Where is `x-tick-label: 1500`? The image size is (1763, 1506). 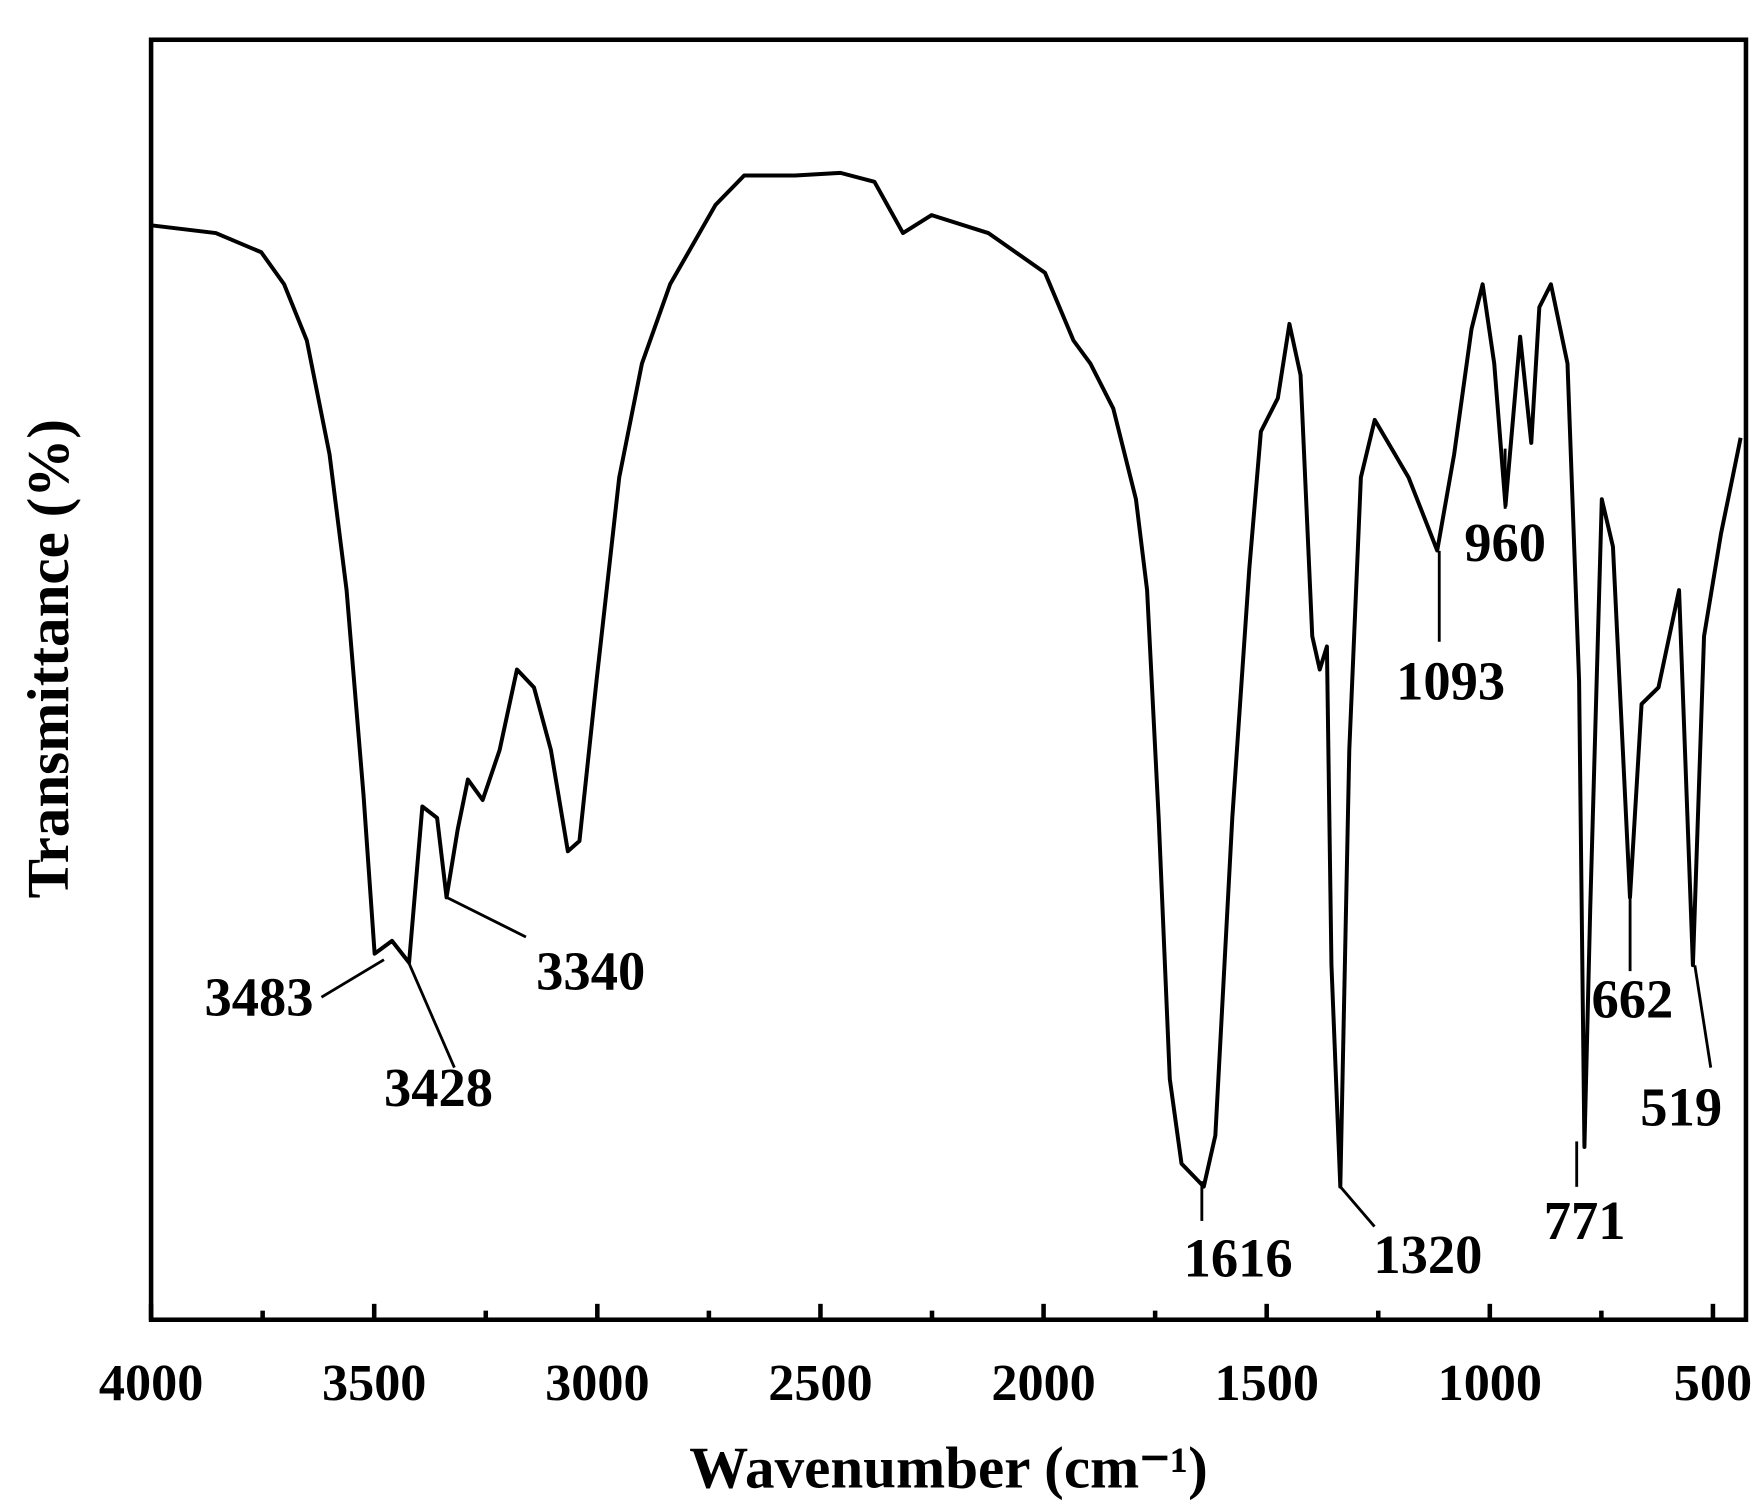
x-tick-label: 1500 is located at coordinates (1266, 1383).